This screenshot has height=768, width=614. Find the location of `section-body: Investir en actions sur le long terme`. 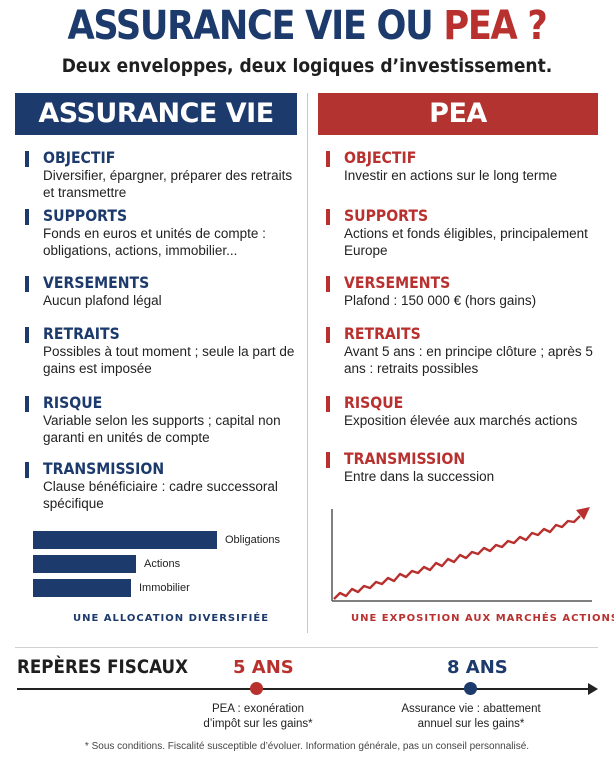

section-body: Investir en actions sur le long terme is located at coordinates (451, 175).